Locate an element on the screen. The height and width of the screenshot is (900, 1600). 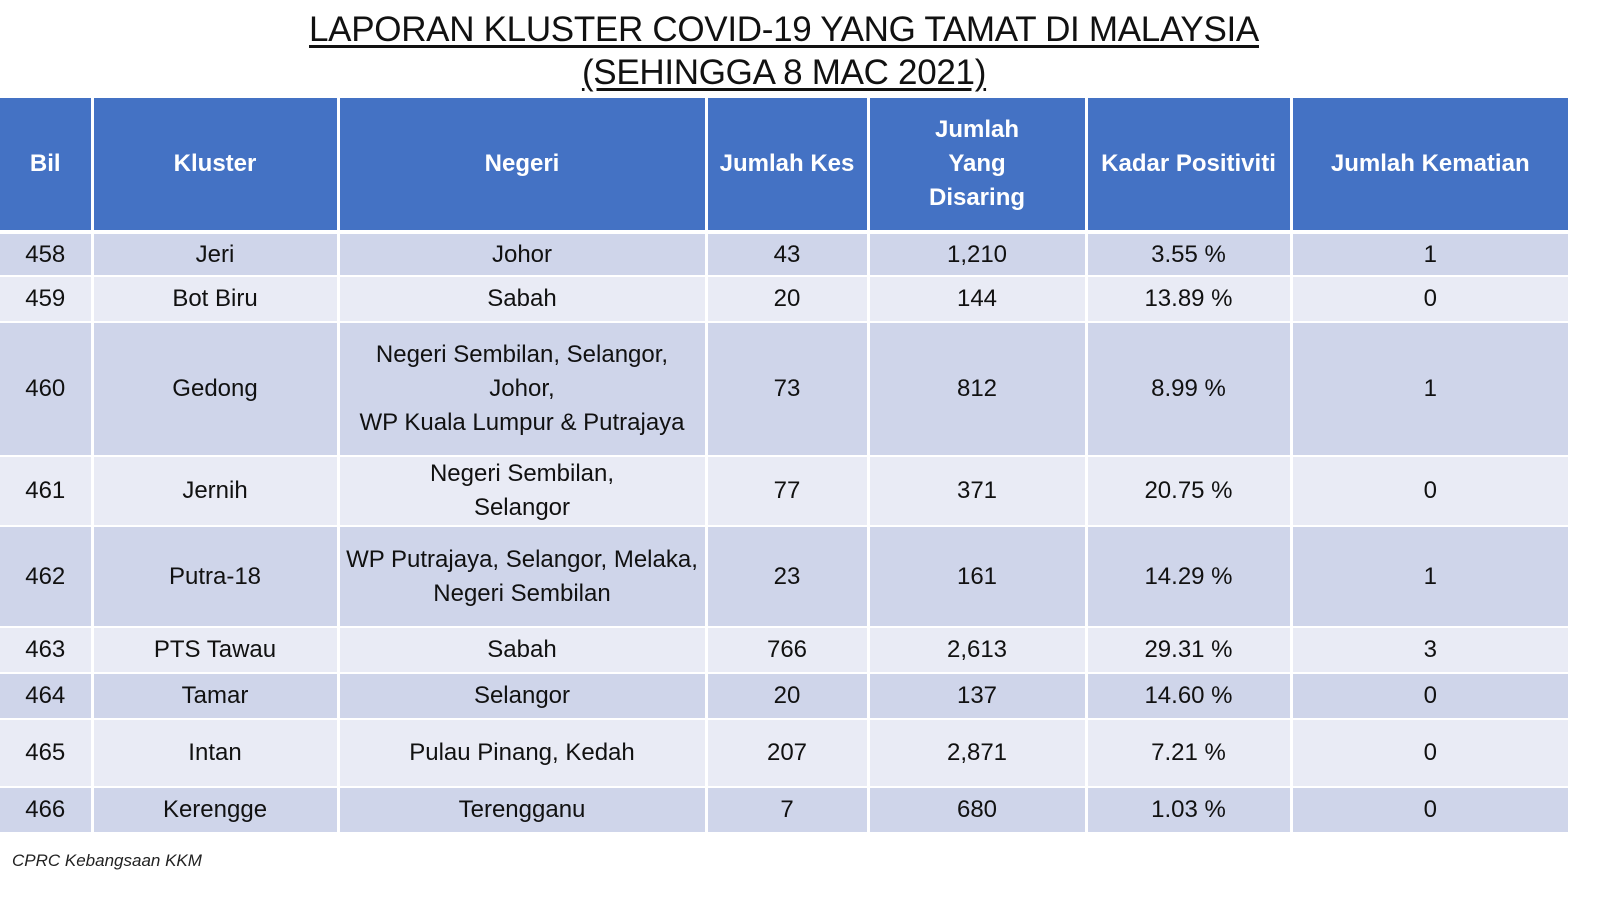
cell-bil: 465 is located at coordinates (47, 753).